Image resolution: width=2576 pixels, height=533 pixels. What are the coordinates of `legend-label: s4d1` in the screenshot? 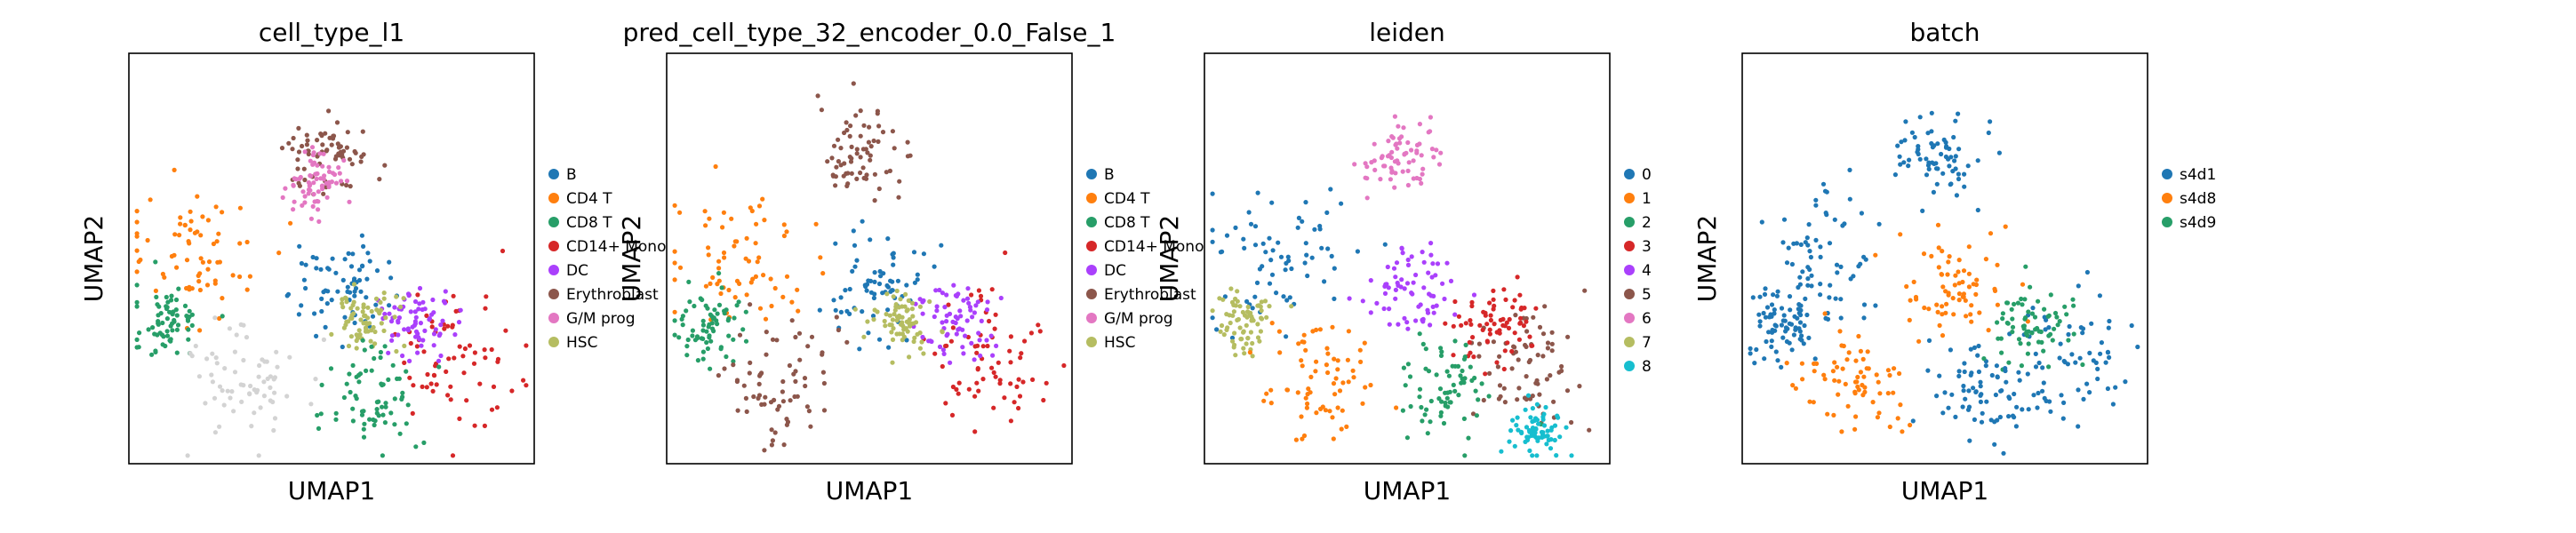 It's located at (2198, 175).